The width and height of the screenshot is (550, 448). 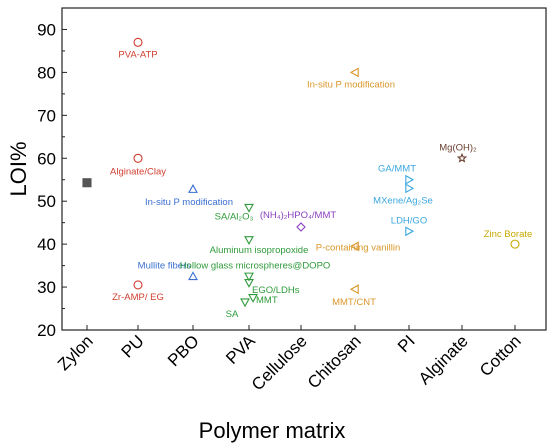 I want to click on point-label: Mullite fibers, so click(x=165, y=265).